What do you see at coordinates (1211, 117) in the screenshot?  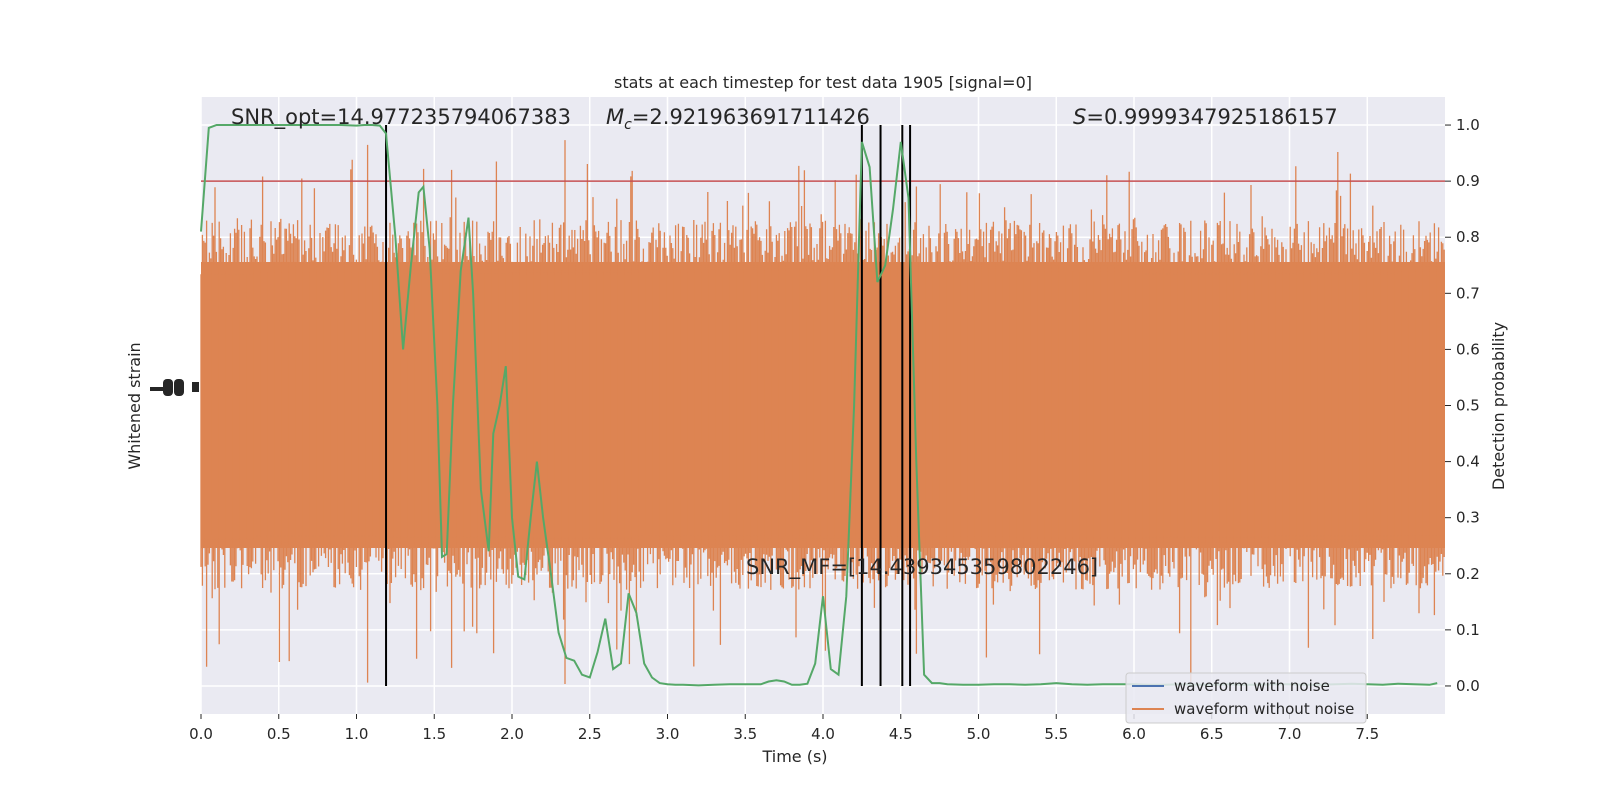 I see `s-value: =0.9999347925186157` at bounding box center [1211, 117].